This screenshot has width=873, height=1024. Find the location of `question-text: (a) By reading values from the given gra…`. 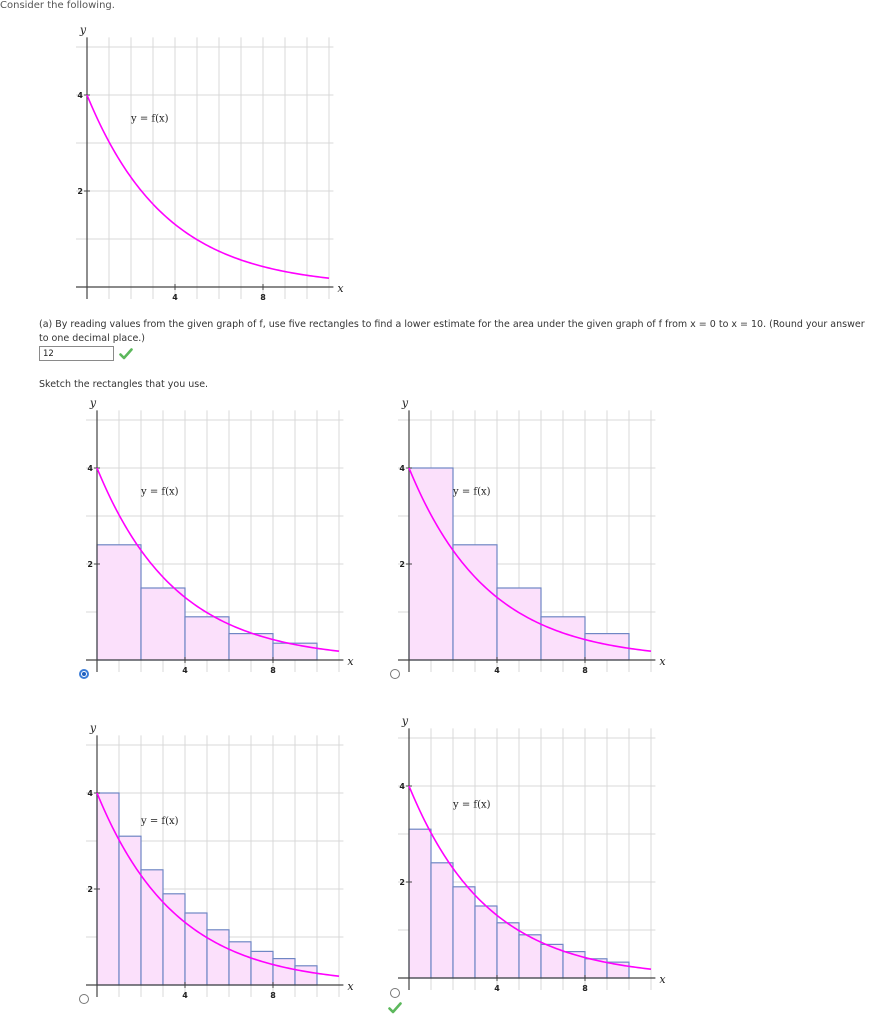

question-text: (a) By reading values from the given gra… is located at coordinates (452, 331).